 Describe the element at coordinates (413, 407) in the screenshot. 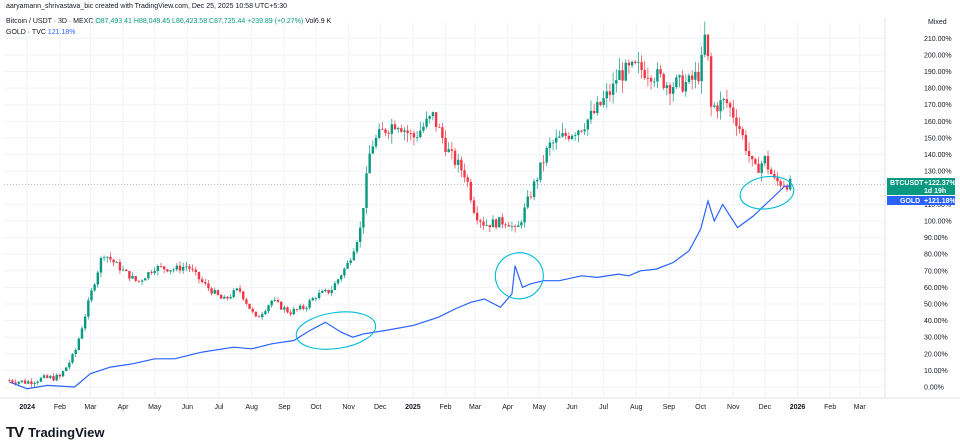

I see `x-tick-label: 2025` at that location.